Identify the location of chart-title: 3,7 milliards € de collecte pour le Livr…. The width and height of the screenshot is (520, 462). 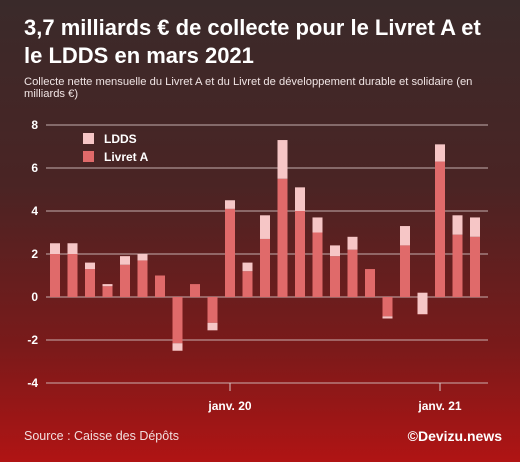
(252, 41).